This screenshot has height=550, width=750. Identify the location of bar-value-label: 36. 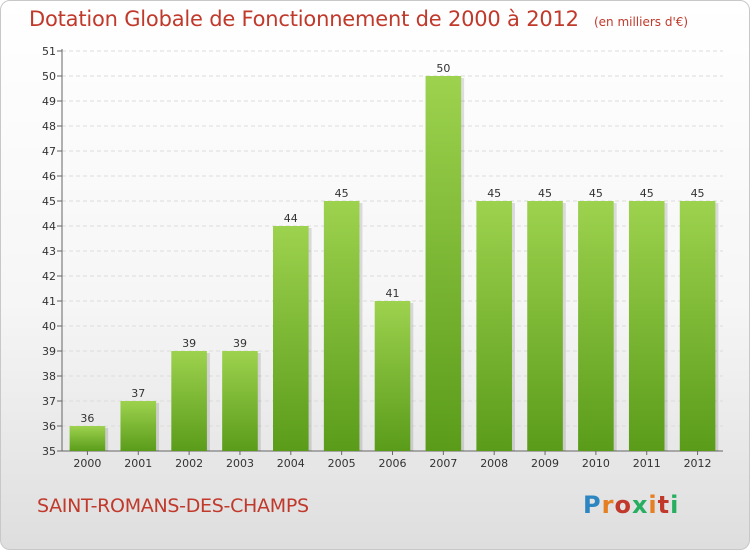
(87, 418).